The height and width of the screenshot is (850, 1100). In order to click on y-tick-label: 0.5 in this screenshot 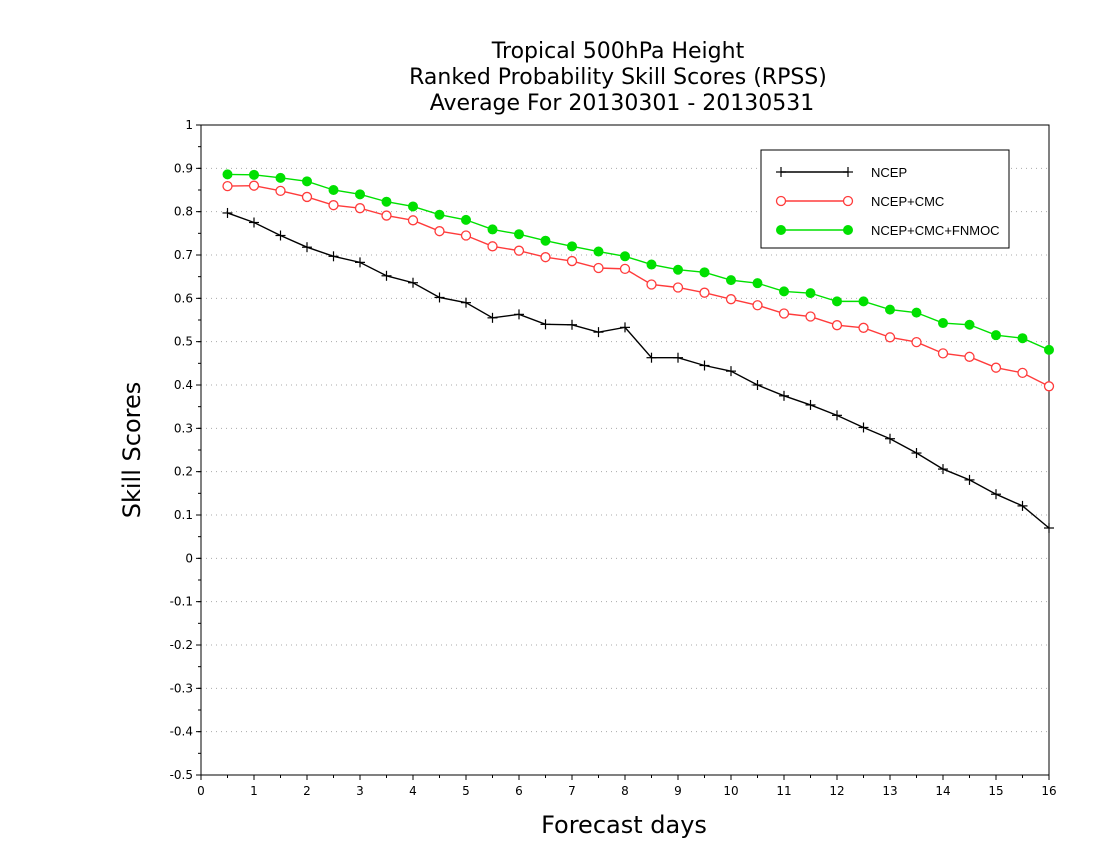, I will do `click(183, 342)`.